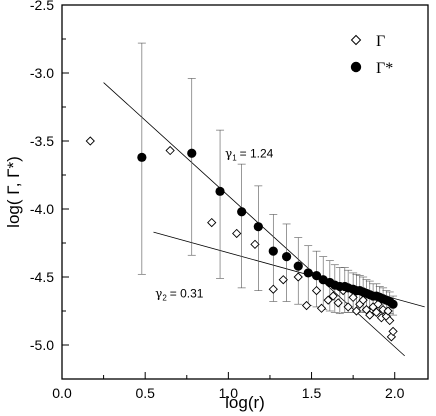 This screenshot has width=436, height=416. What do you see at coordinates (234, 157) in the screenshot?
I see `fit-label-subscript: 1` at bounding box center [234, 157].